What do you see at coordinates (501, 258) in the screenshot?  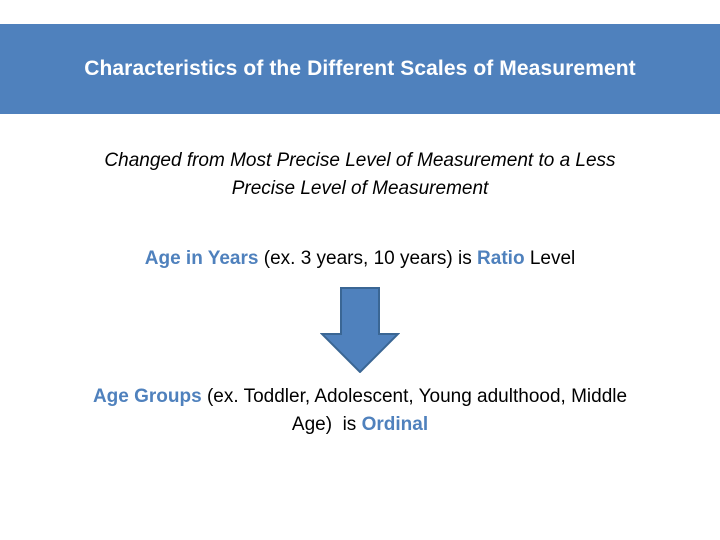 I see `ratio-level: Ratio` at bounding box center [501, 258].